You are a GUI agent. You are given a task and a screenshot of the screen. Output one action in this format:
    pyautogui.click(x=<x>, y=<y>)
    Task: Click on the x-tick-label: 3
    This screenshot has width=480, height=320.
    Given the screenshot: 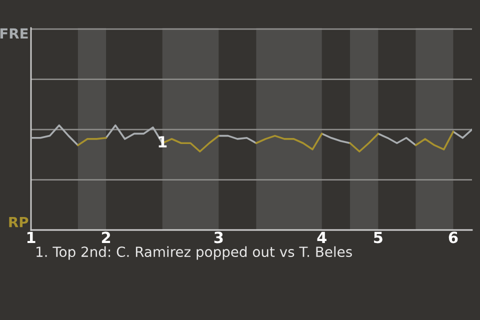 What is the action you would take?
    pyautogui.click(x=218, y=238)
    